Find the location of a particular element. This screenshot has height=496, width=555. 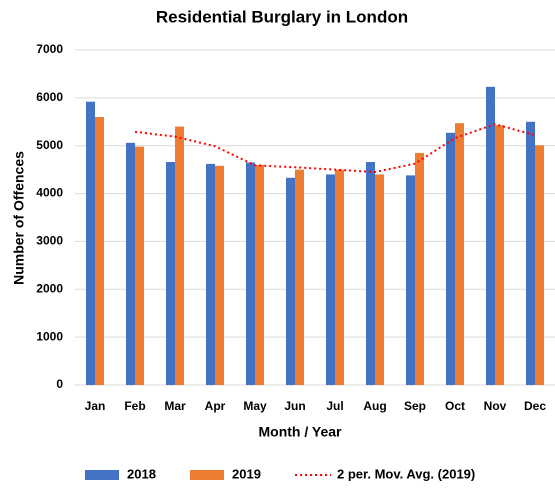

x-tick-label: Apr is located at coordinates (215, 406).